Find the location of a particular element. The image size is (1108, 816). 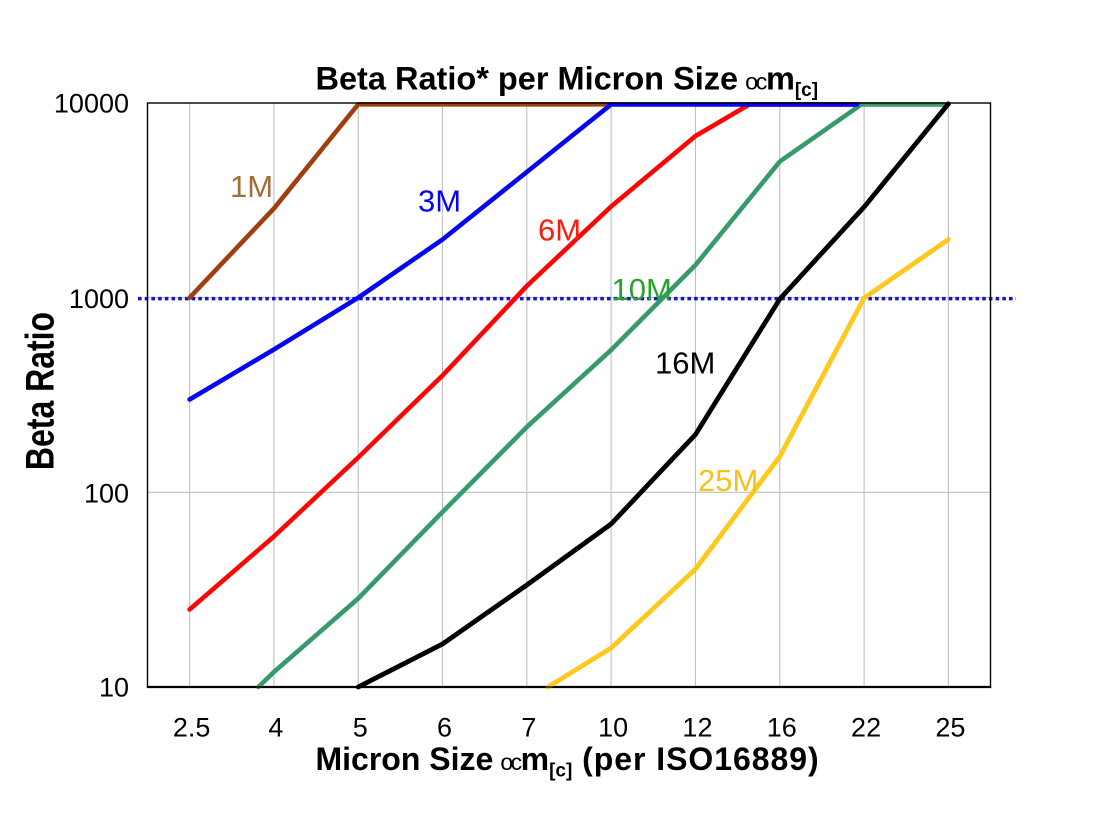

svg-text: 25M is located at coordinates (728, 480).